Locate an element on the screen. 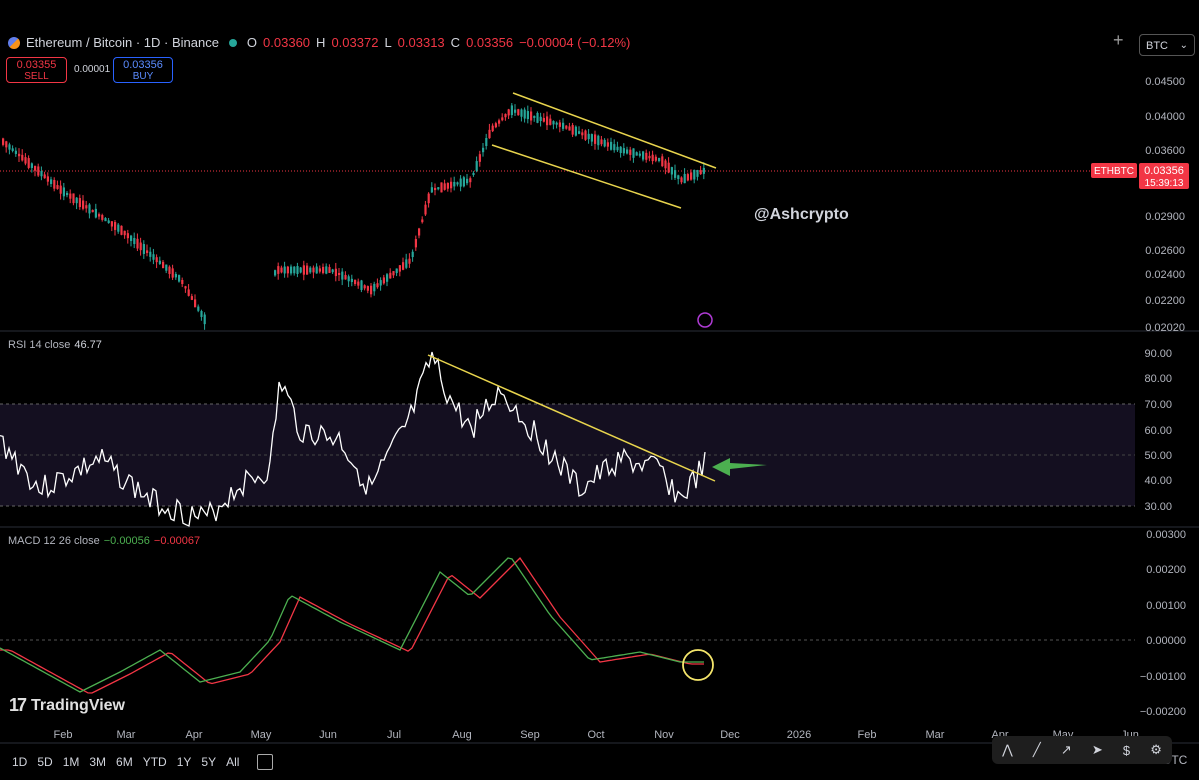  currency-select-value: BTC is located at coordinates (1157, 46).